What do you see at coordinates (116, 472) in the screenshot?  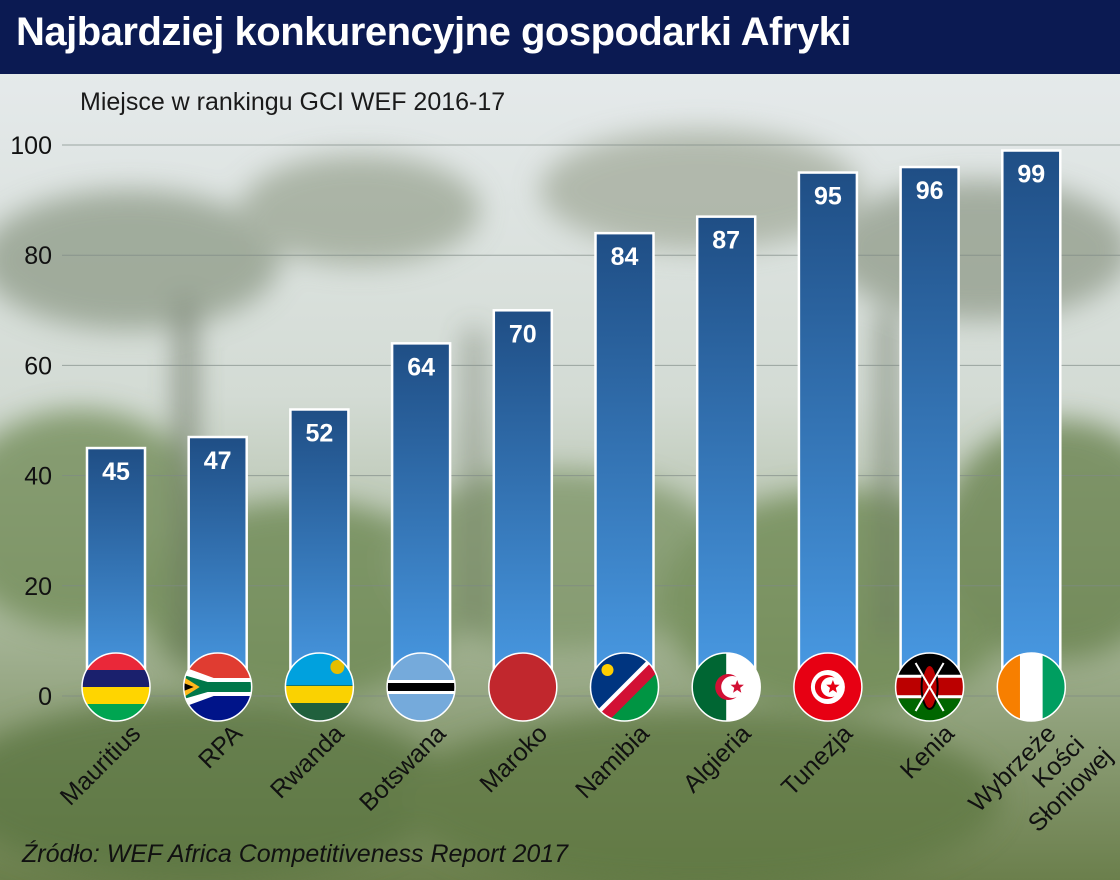 I see `data-label: 45` at bounding box center [116, 472].